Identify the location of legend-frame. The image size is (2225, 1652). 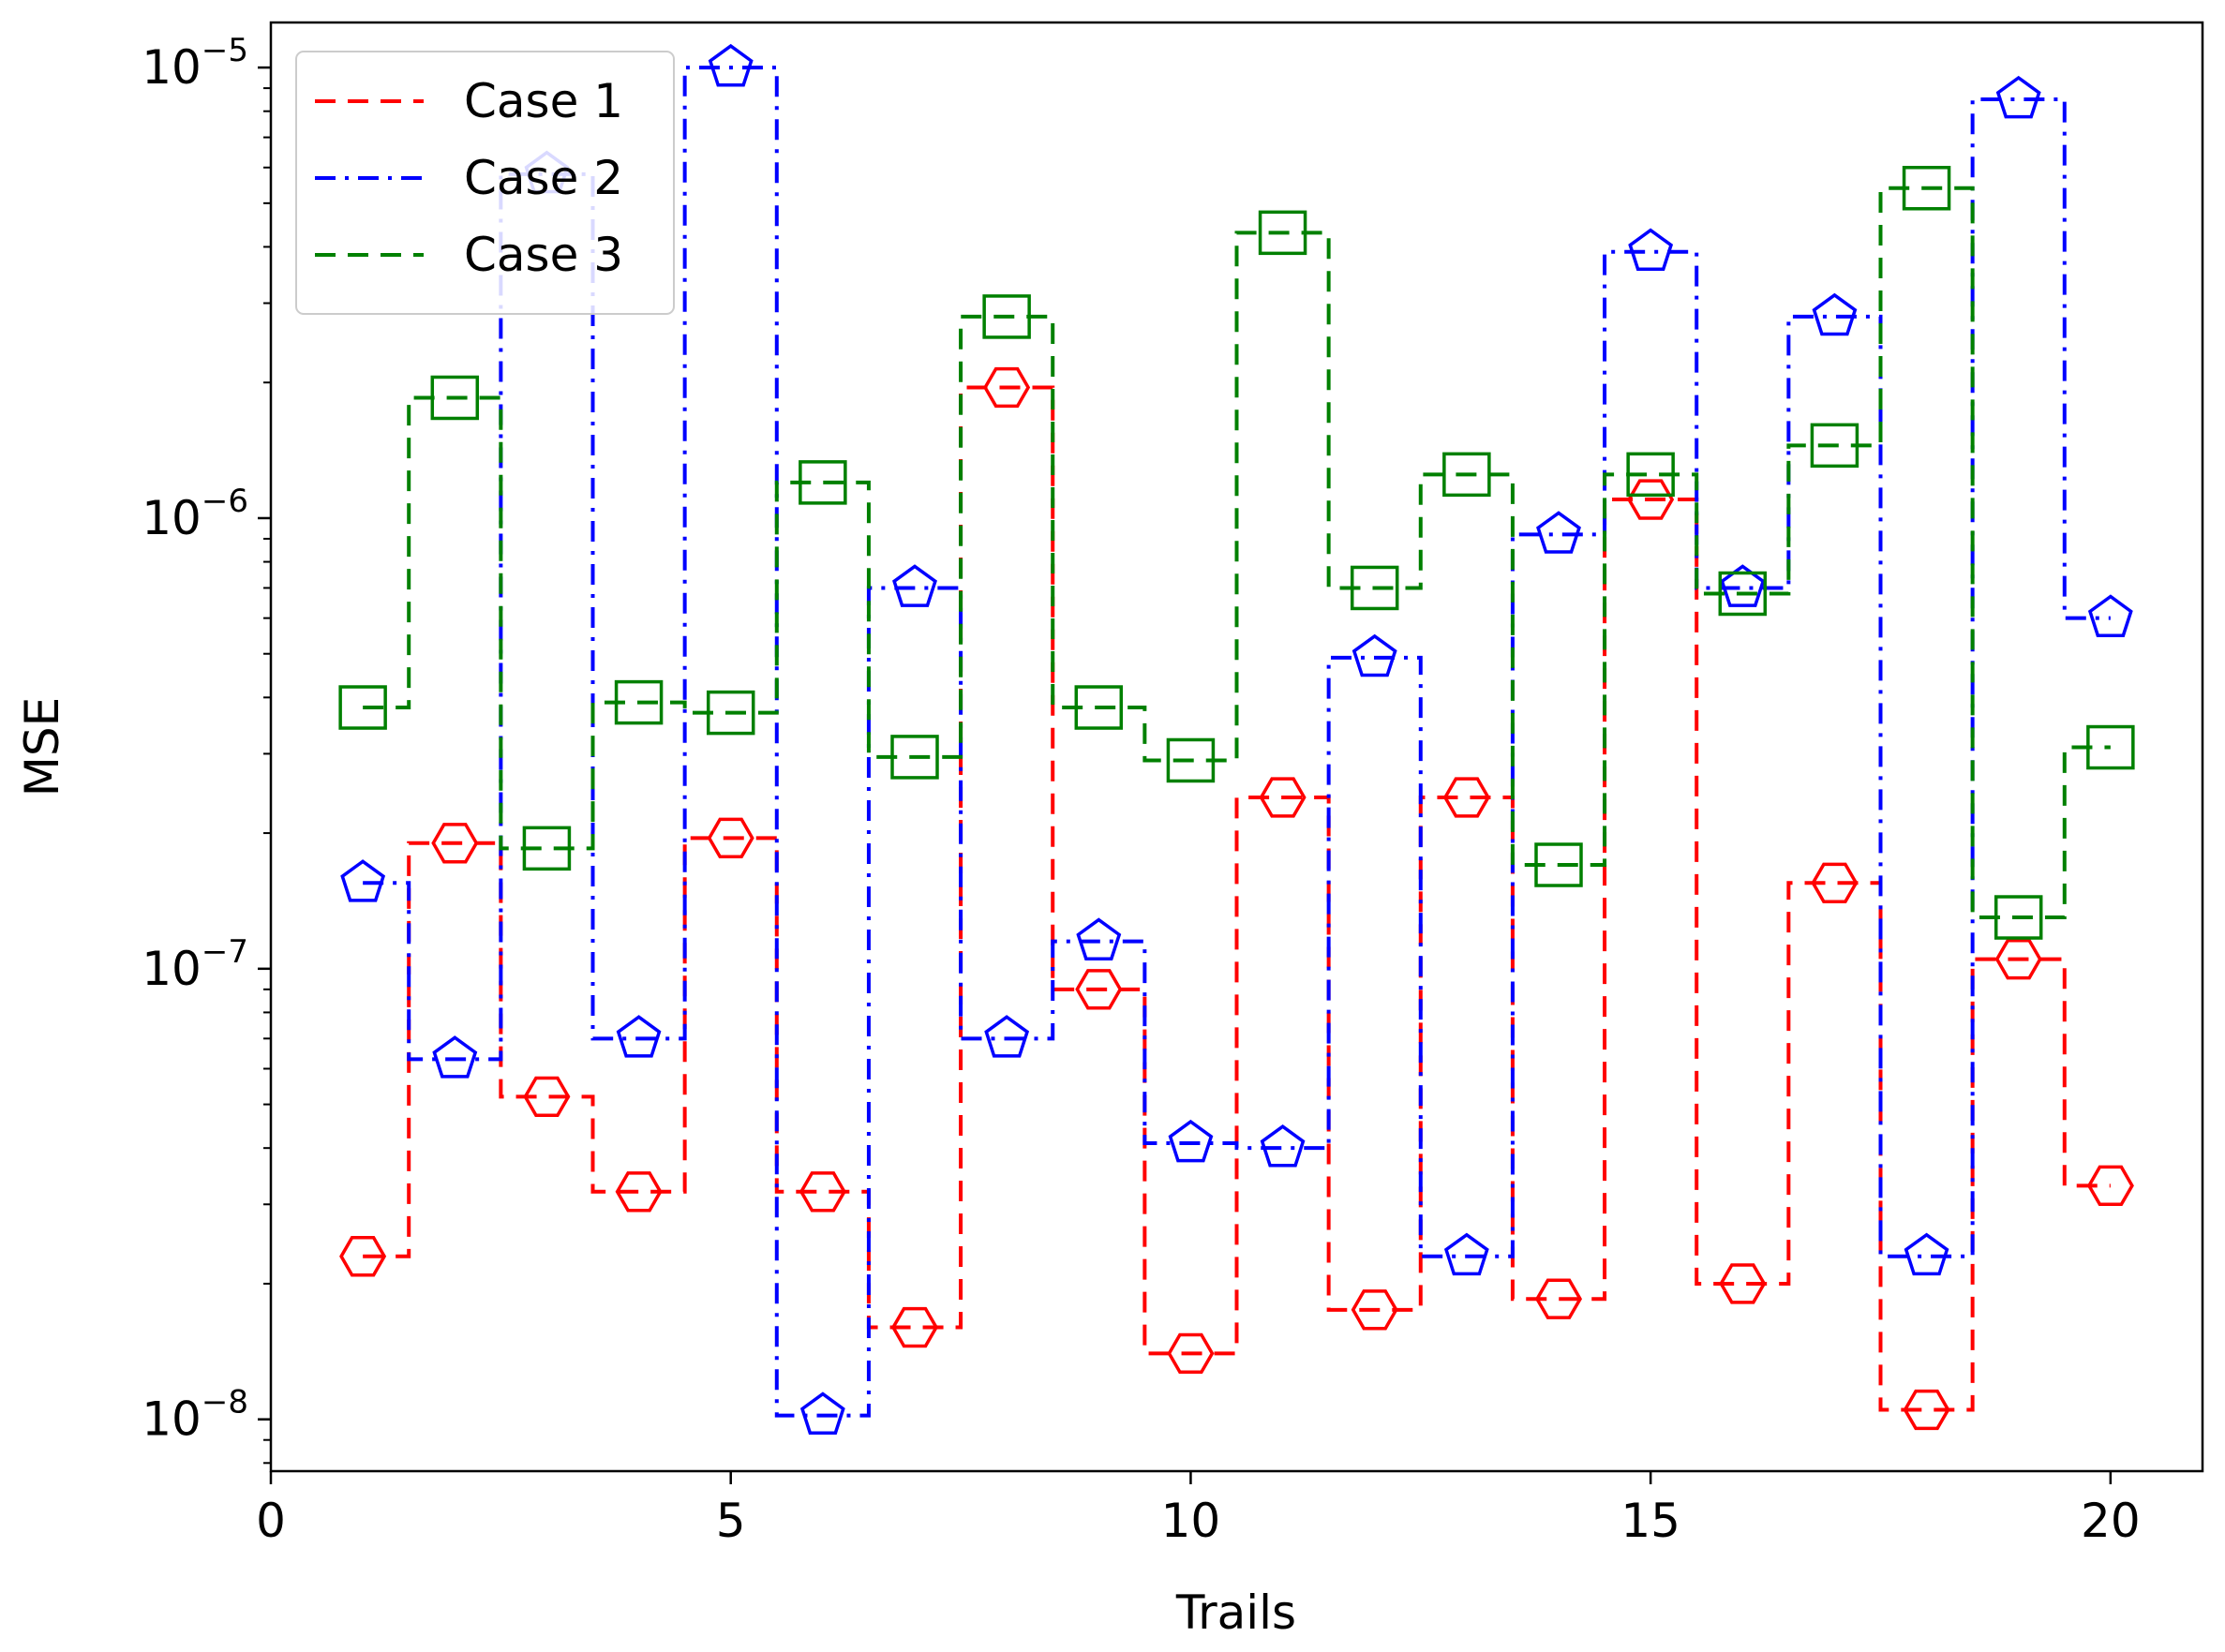
(485, 183).